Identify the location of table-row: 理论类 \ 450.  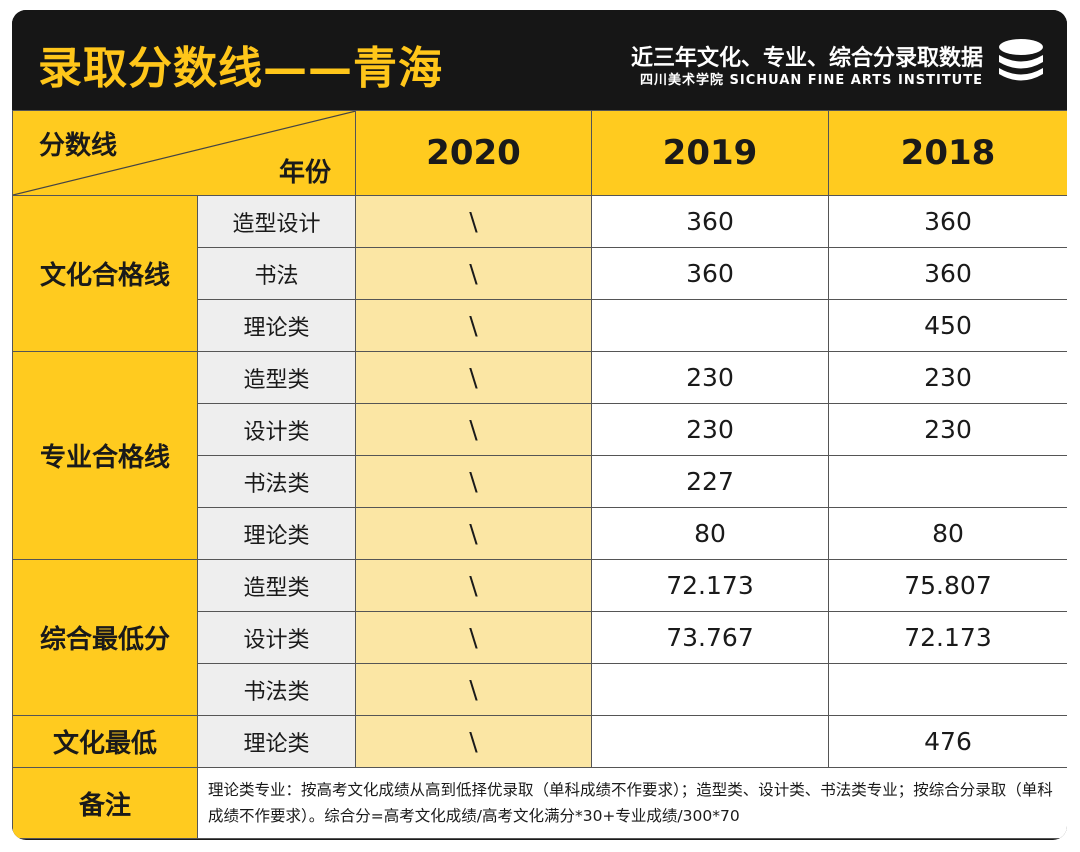
(540, 325).